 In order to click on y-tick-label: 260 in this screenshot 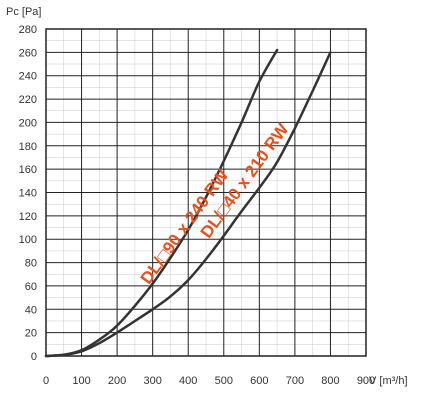, I will do `click(28, 53)`.